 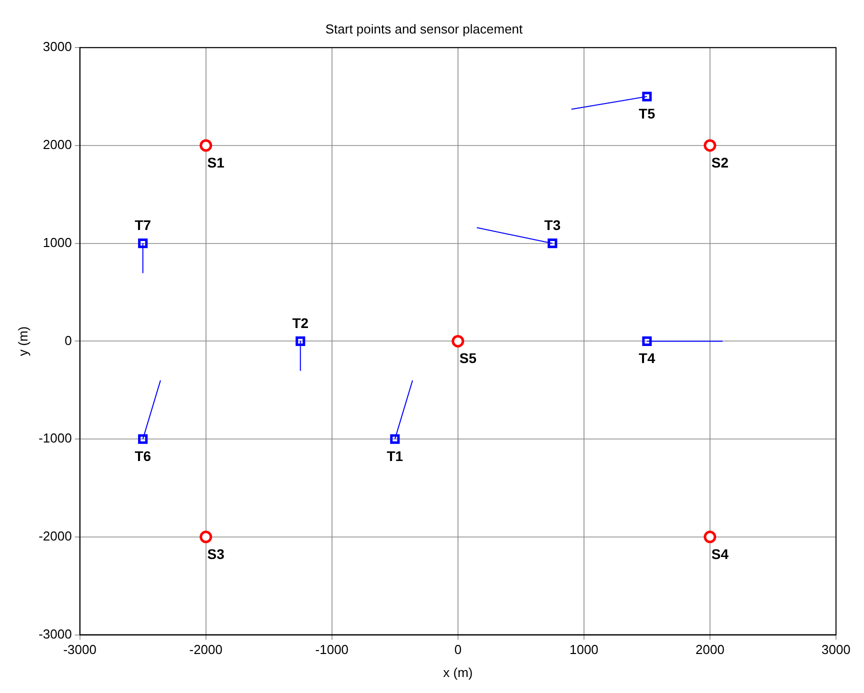 What do you see at coordinates (205, 650) in the screenshot?
I see `x-tick-label: -2000` at bounding box center [205, 650].